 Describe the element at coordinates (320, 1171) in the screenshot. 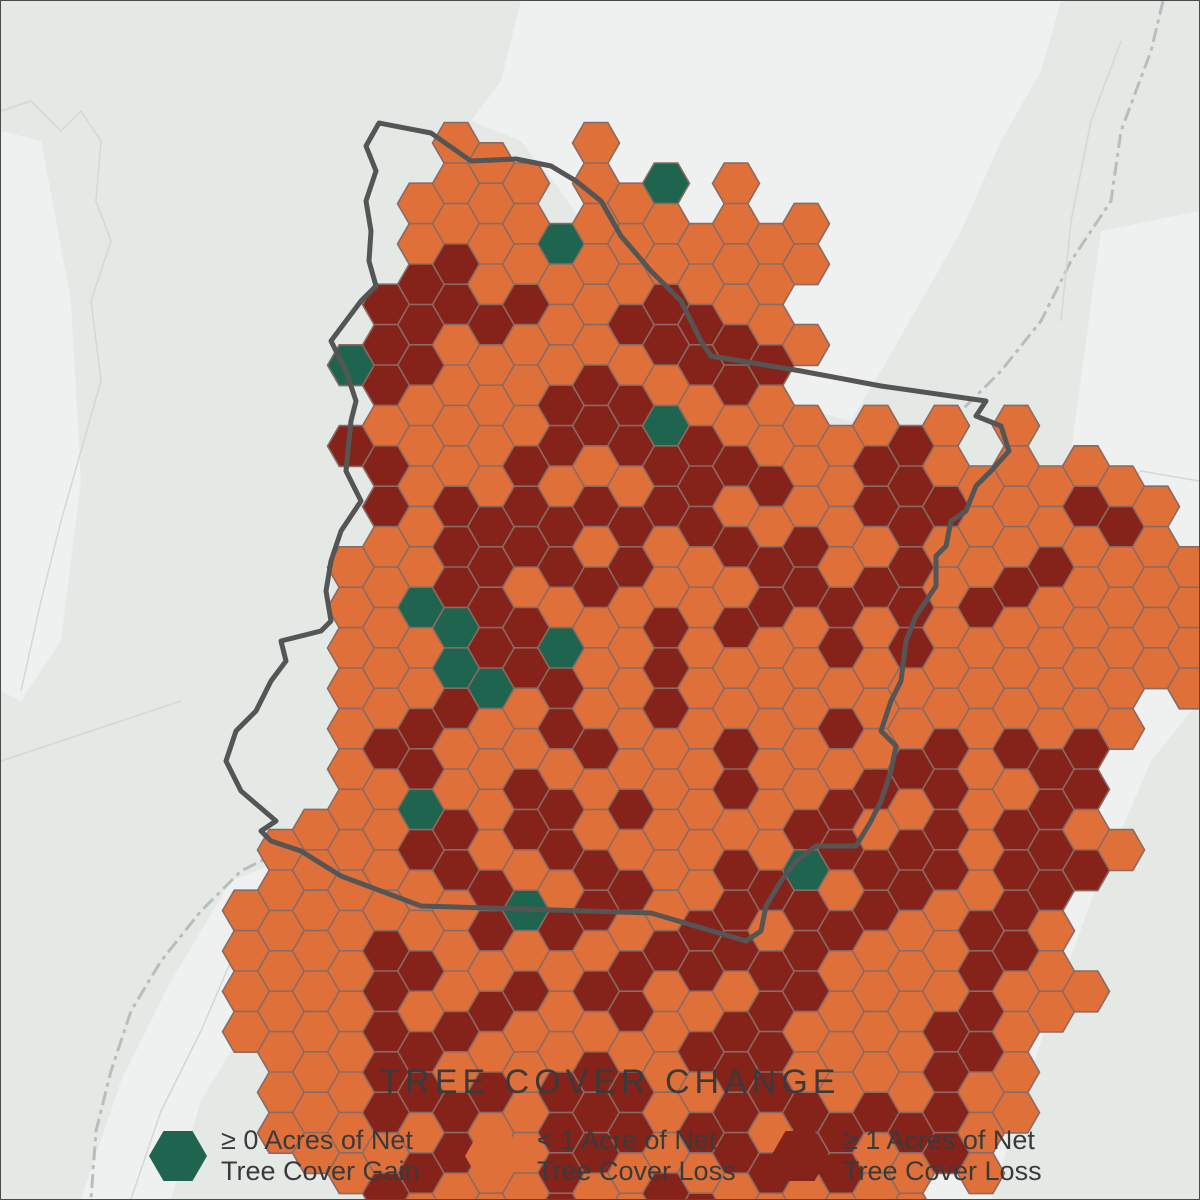

I see `legend-label-line: Tree Cover Gain` at that location.